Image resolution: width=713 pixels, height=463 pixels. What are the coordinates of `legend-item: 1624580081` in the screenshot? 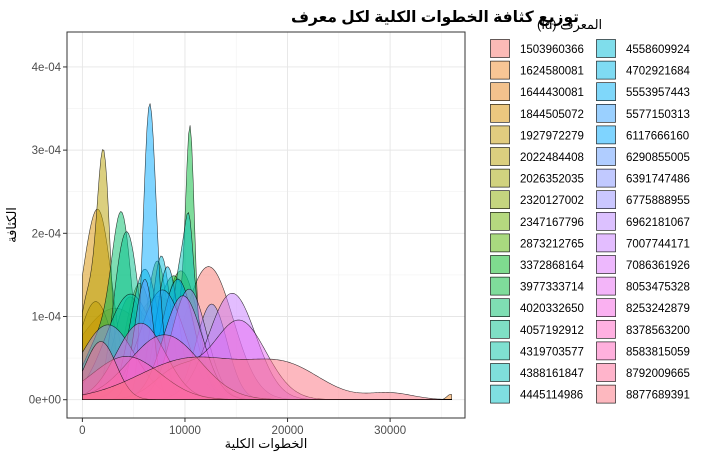 It's located at (537, 70).